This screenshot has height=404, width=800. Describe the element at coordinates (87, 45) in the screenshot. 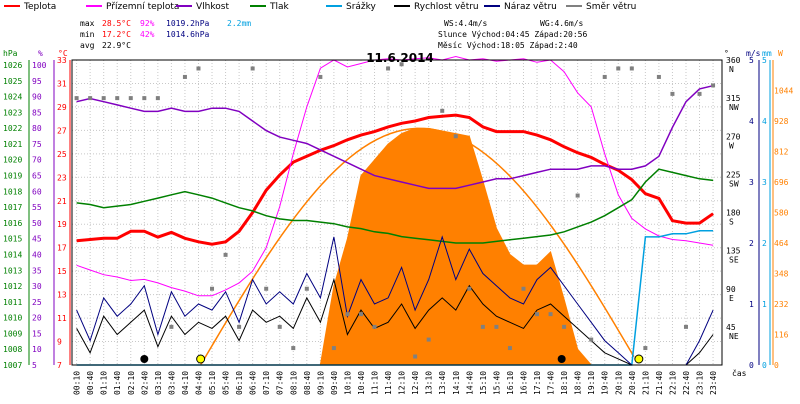

I see `stat-avg-label: avg` at that location.